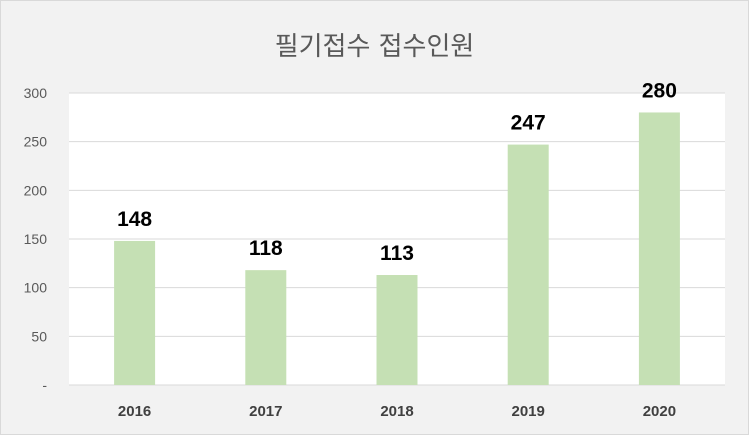 The width and height of the screenshot is (749, 435). What do you see at coordinates (134, 411) in the screenshot?
I see `x-tick-label: 2016` at bounding box center [134, 411].